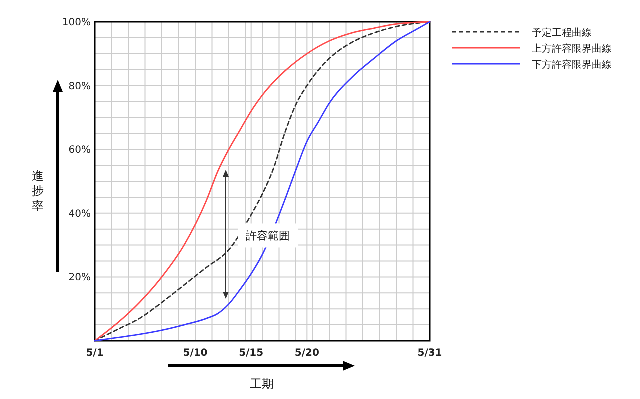 The height and width of the screenshot is (399, 640). What do you see at coordinates (572, 65) in the screenshot?
I see `text: 下方許容限界曲線` at bounding box center [572, 65].